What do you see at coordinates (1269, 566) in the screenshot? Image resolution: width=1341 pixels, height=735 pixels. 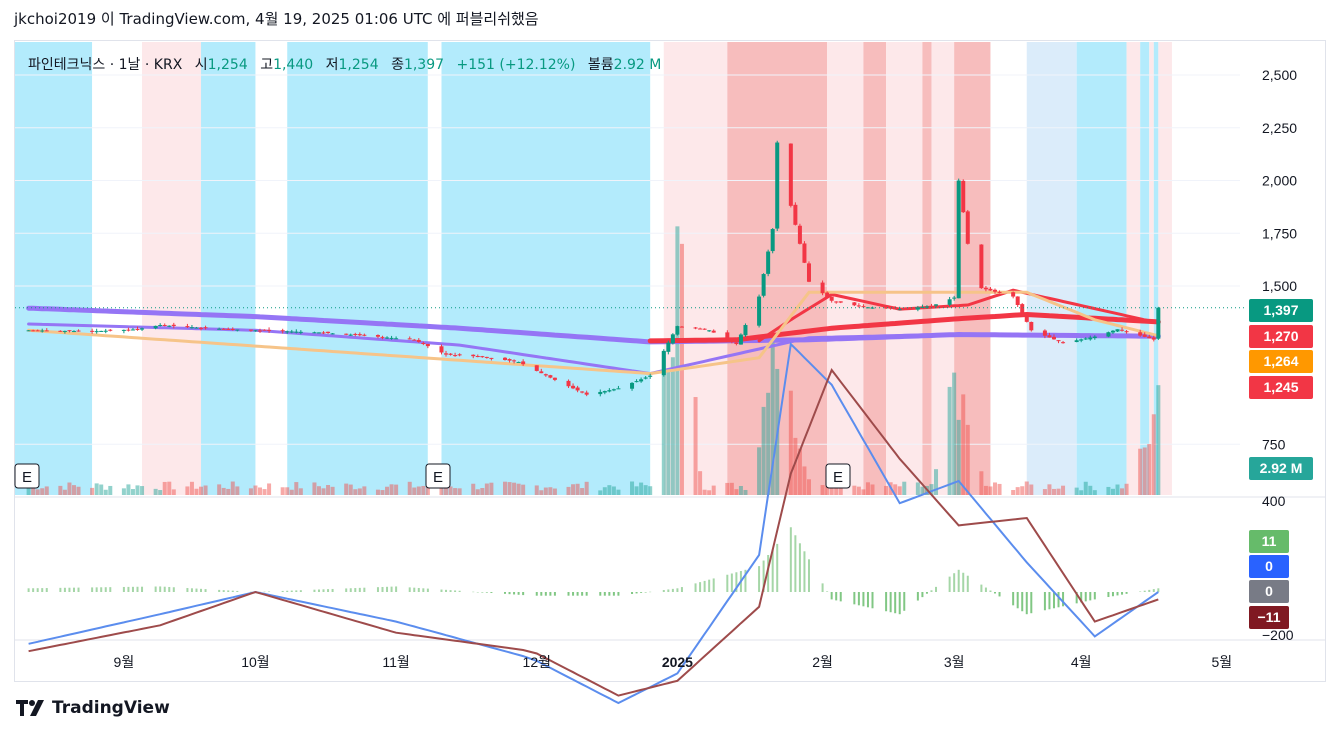 I see `macd-badge-text: 0` at bounding box center [1269, 566].